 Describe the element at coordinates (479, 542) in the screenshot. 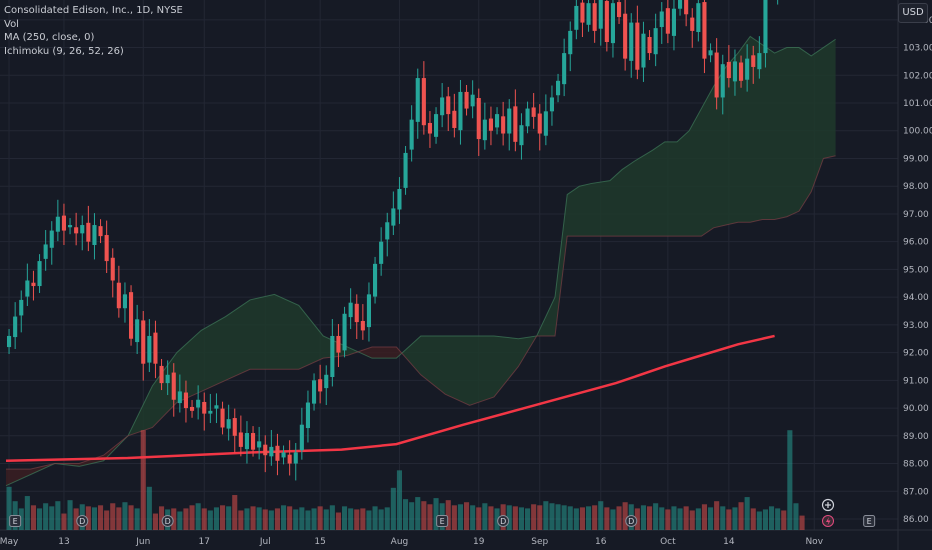

I see `time-tick-label: 19` at that location.